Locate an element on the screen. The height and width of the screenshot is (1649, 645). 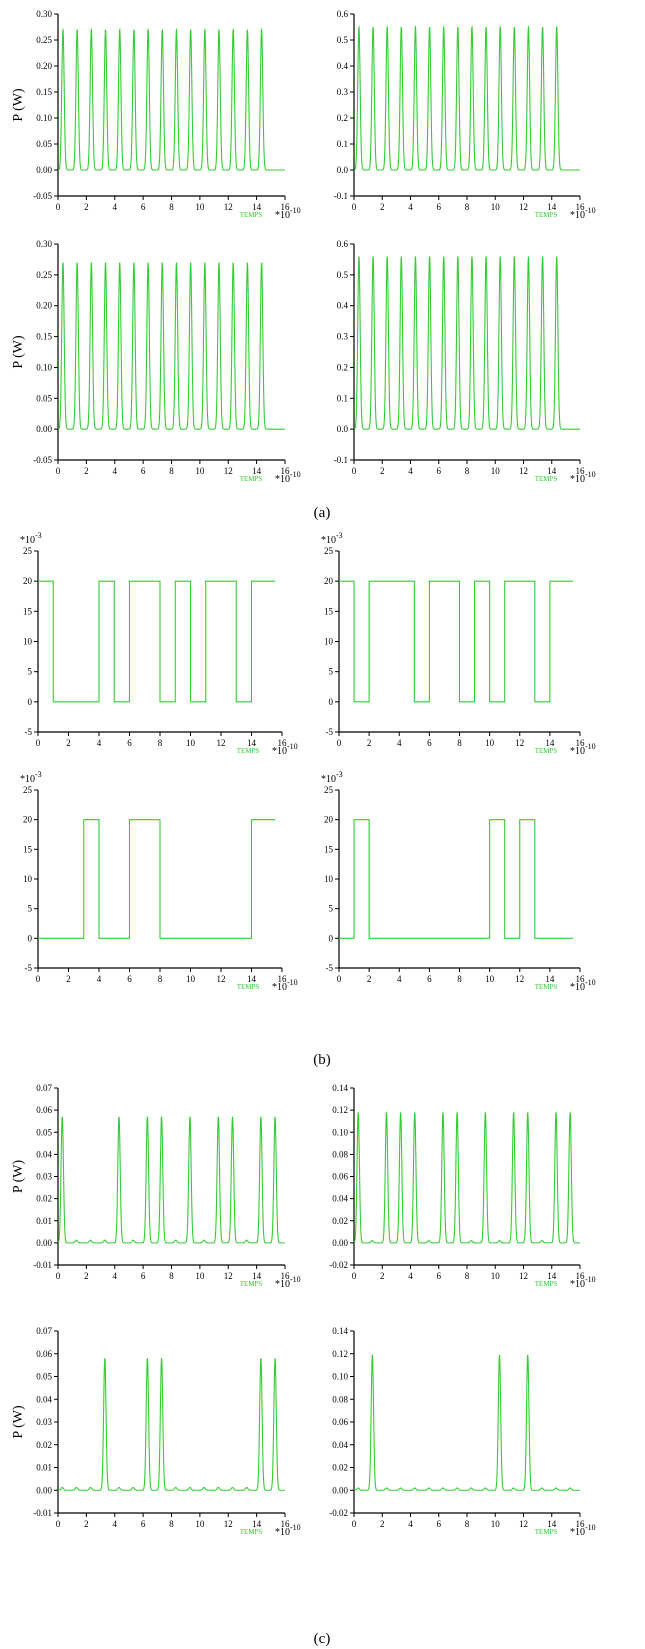
y-tick-label: 25 is located at coordinates (329, 551).